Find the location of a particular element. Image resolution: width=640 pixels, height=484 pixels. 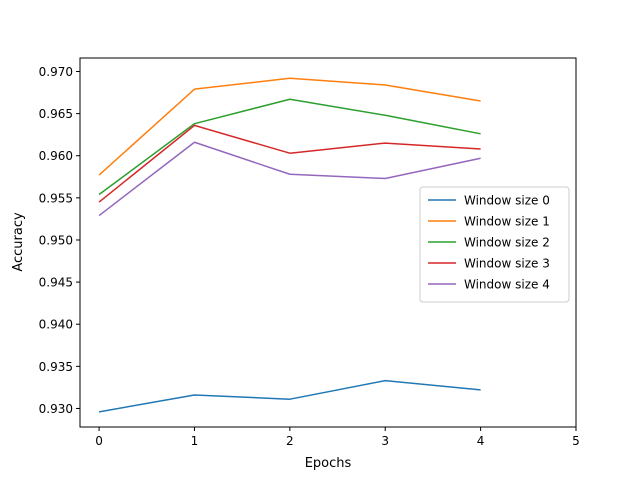

x-tick-label: 4 is located at coordinates (481, 441).